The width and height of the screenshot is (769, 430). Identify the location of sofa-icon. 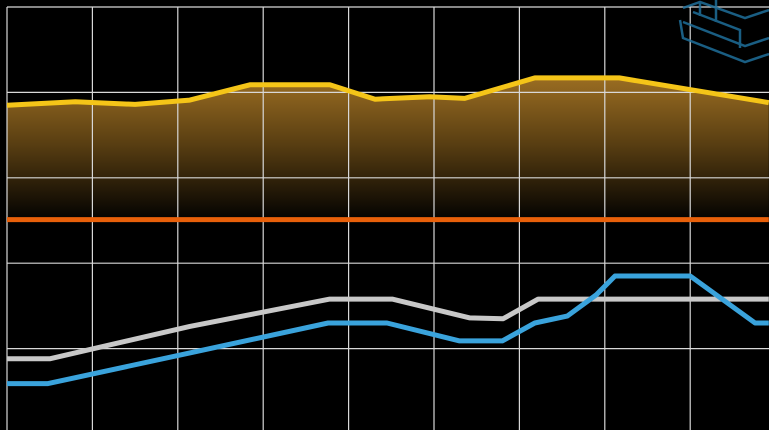
(723, 32).